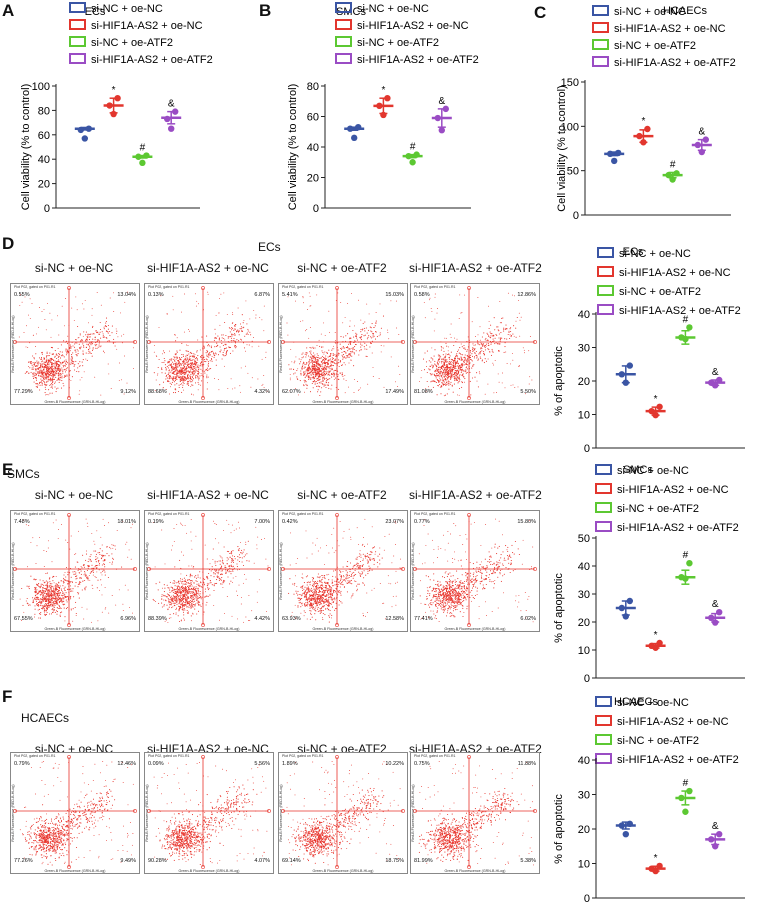  What do you see at coordinates (77, 41) in the screenshot?
I see `legend-swatch` at bounding box center [77, 41].